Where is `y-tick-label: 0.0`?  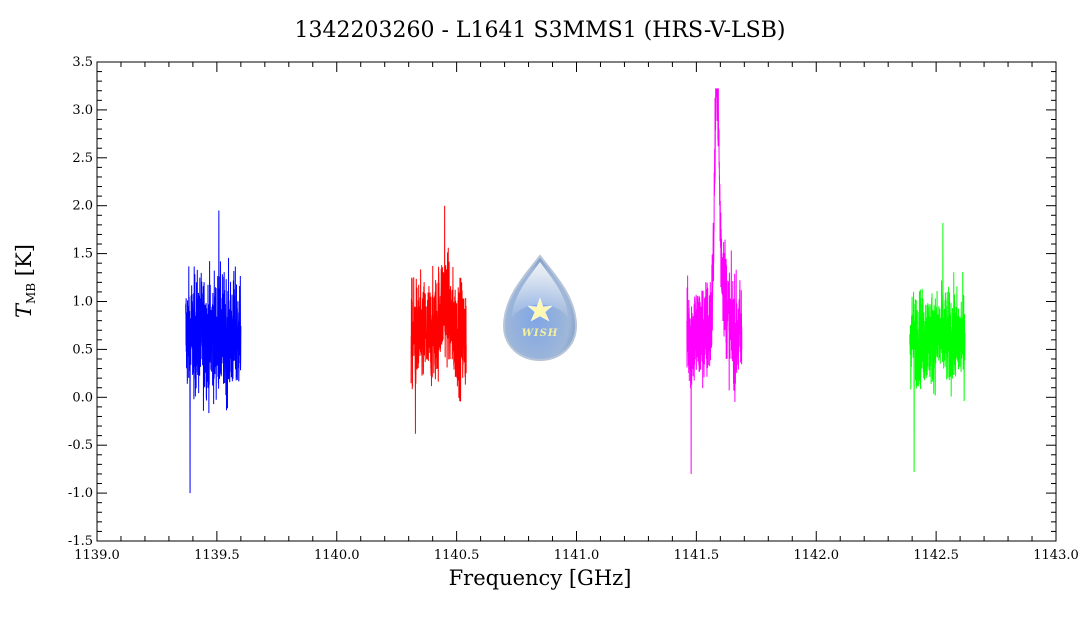
y-tick-label: 0.0 is located at coordinates (82, 397).